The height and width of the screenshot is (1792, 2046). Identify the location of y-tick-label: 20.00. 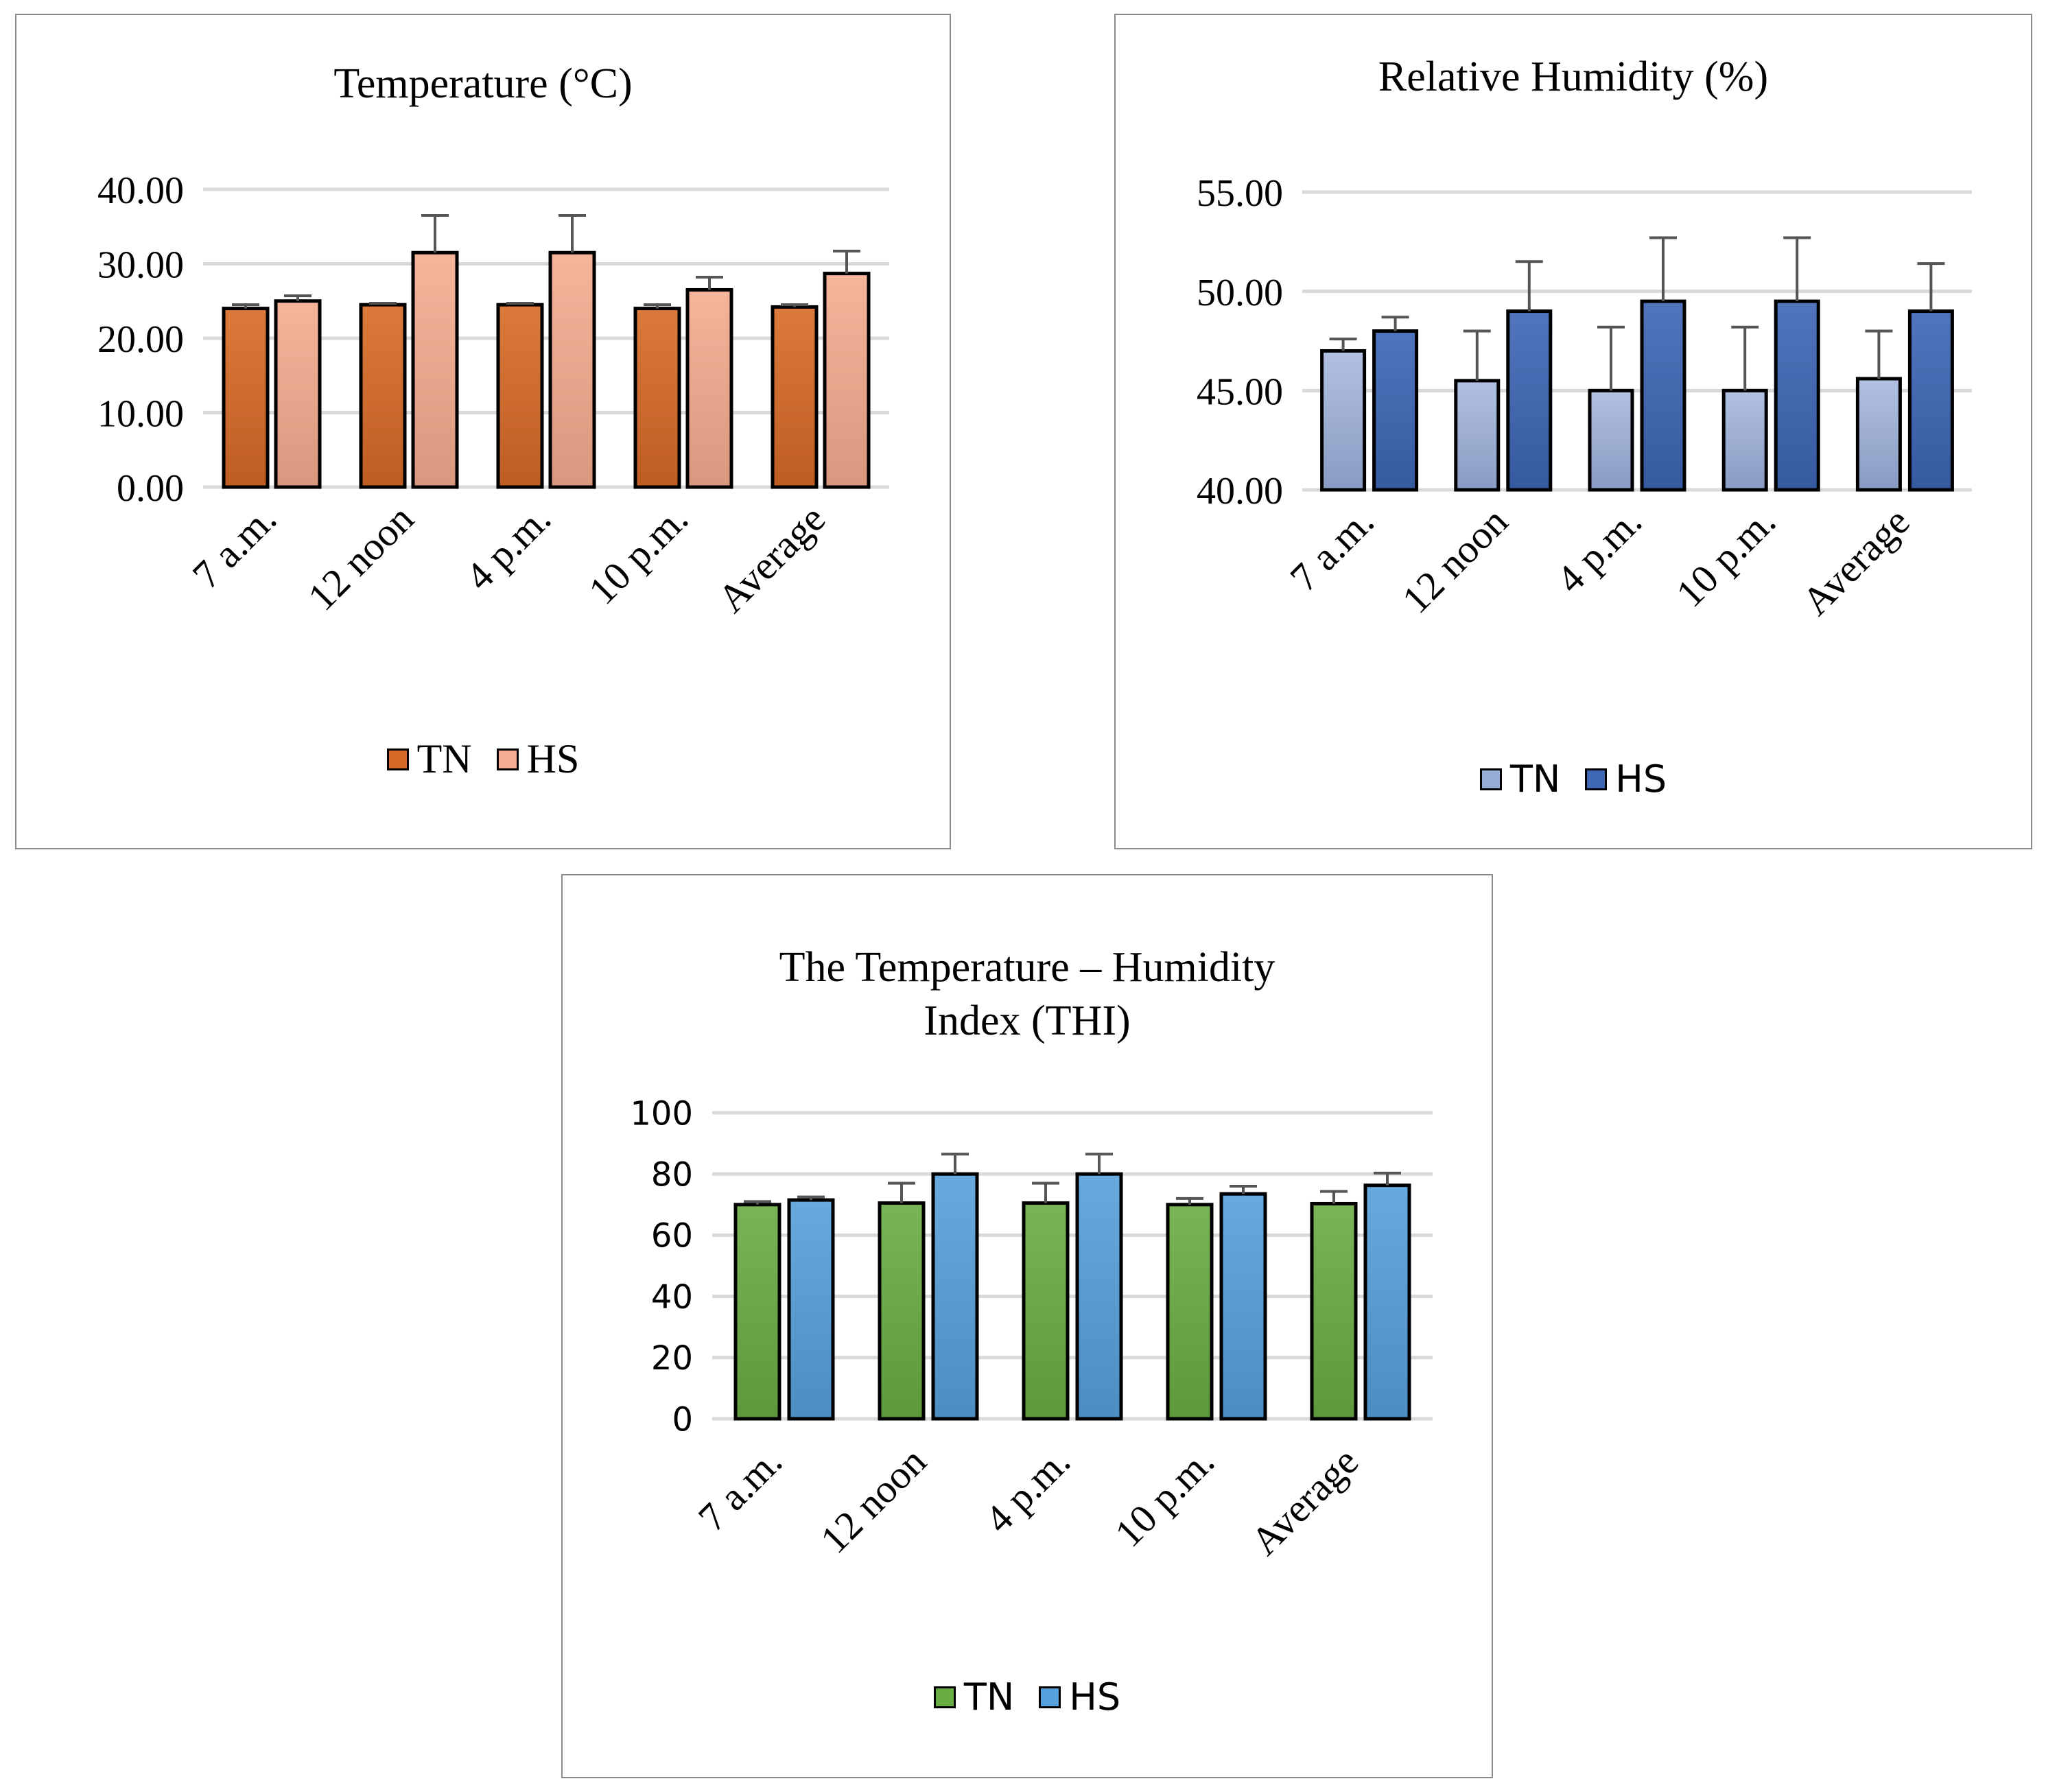
(141, 340).